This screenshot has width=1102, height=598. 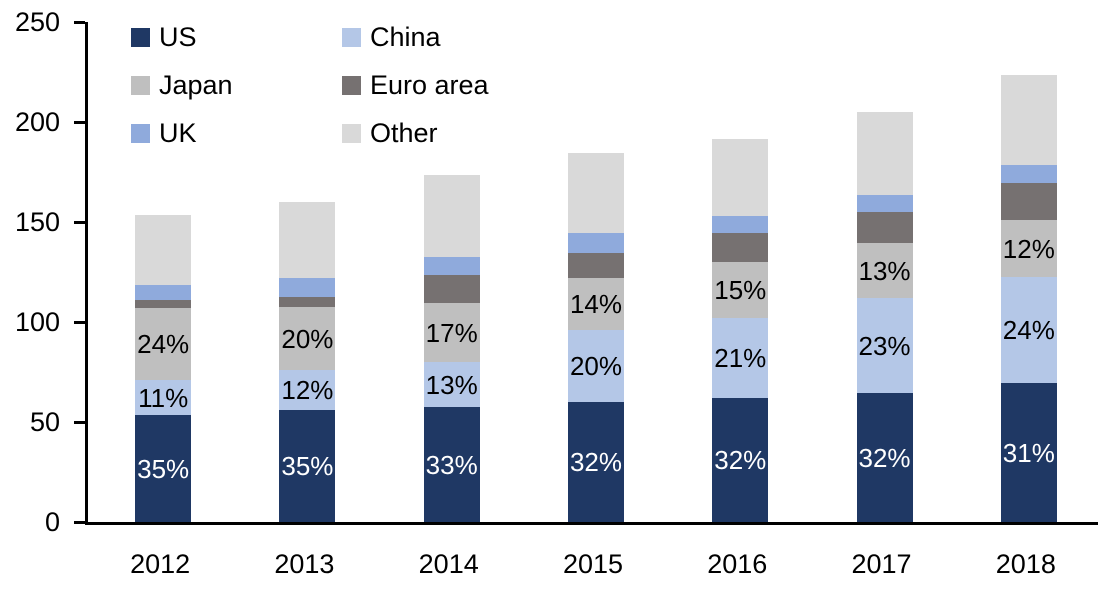 I want to click on bar-column-2016: 32% 21% 15%, so click(x=740, y=272).